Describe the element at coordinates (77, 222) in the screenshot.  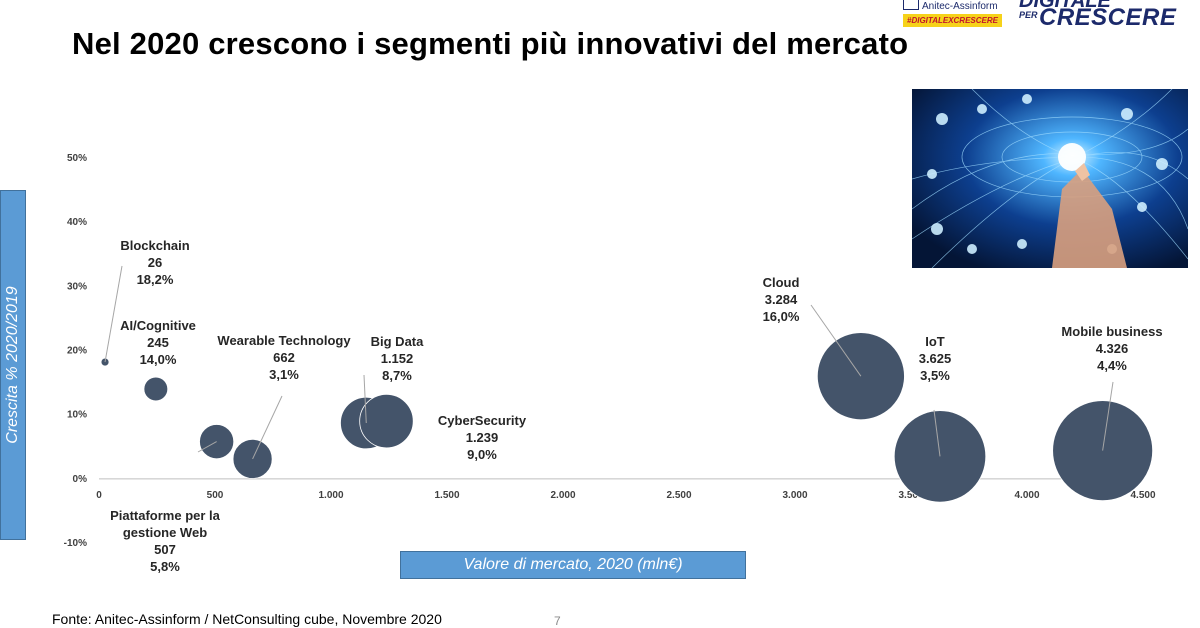
I see `y-tick-label: 40%` at that location.